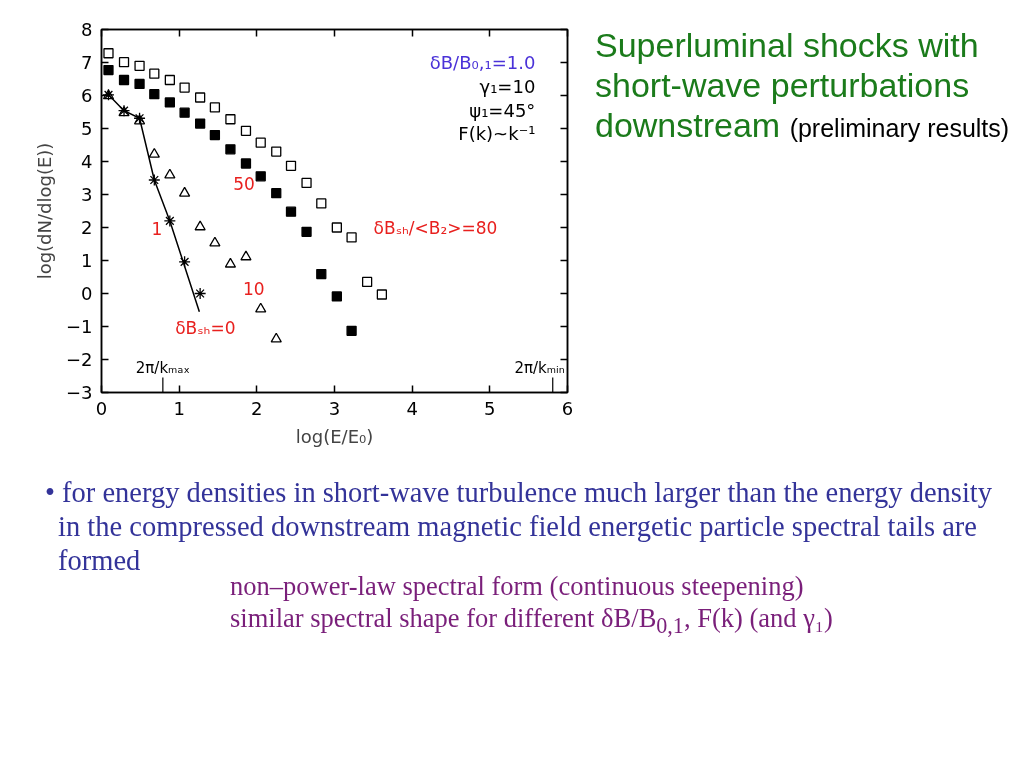 The width and height of the screenshot is (1024, 768). Describe the element at coordinates (539, 367) in the screenshot. I see `ref-line-label: 2π/kₘᵢₙ` at that location.